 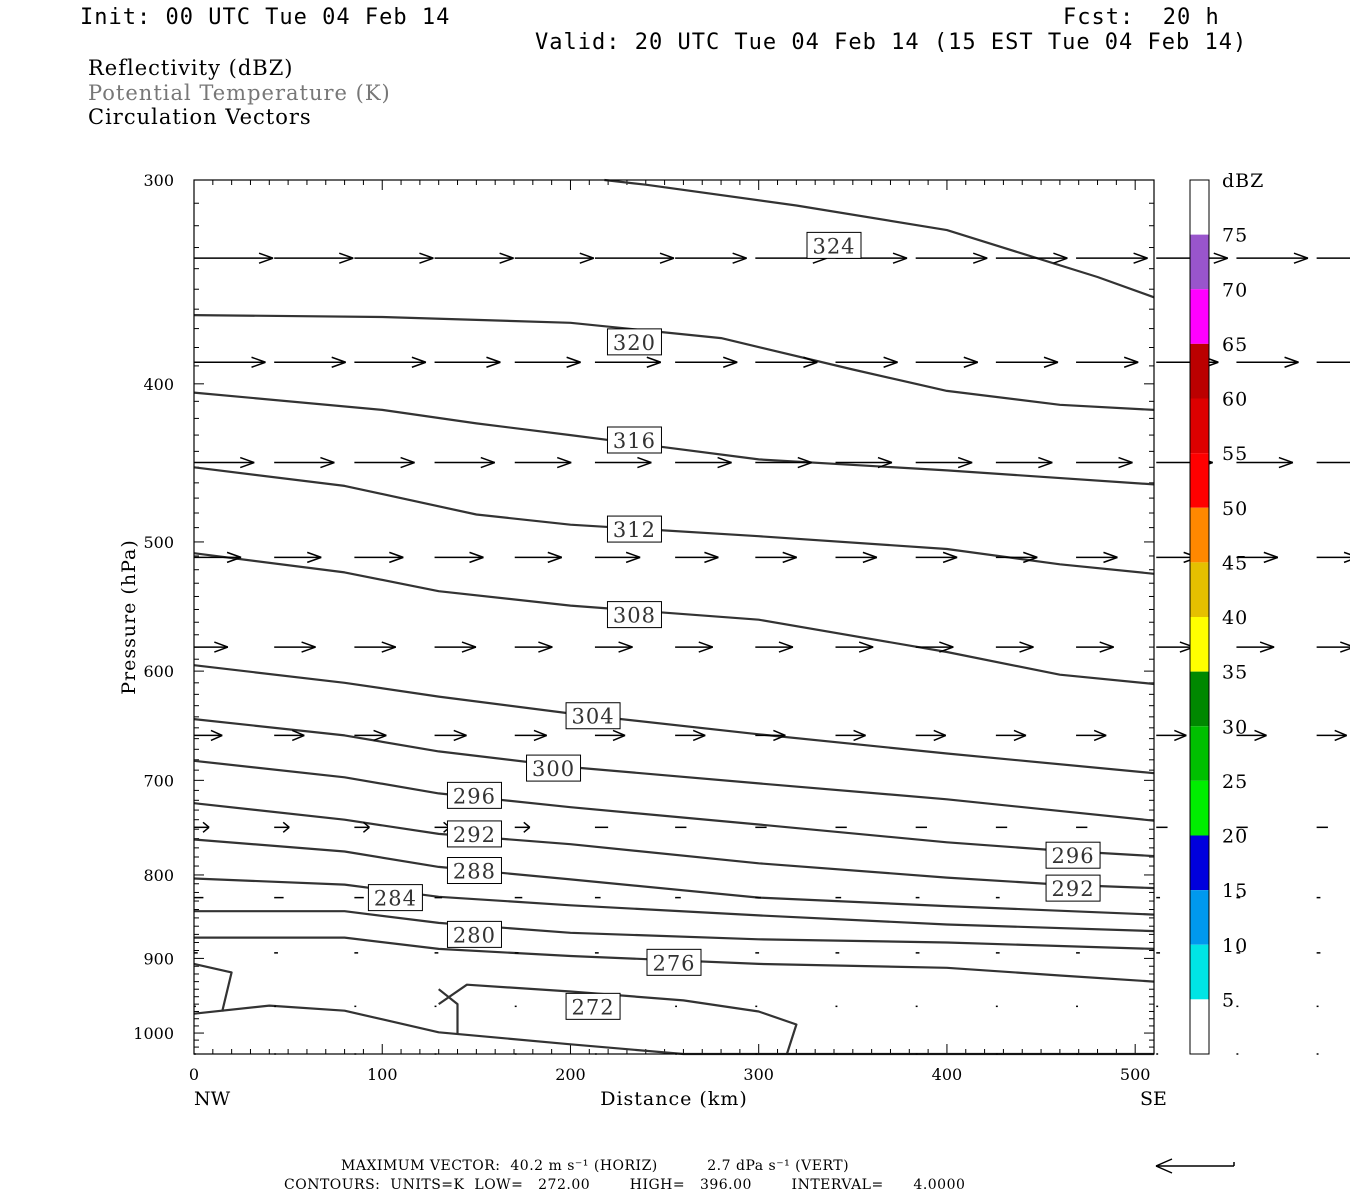 I want to click on x-tick-label: 500, so click(x=1135, y=1074).